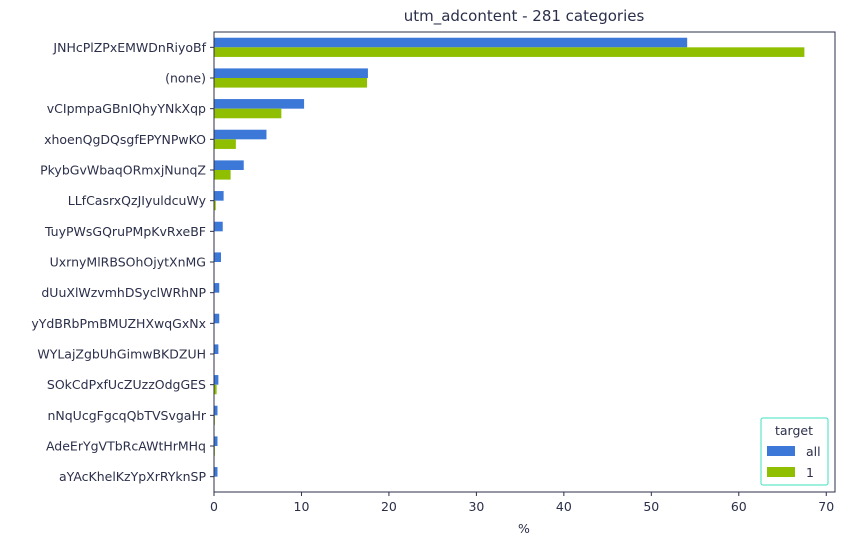 The height and width of the screenshot is (545, 845). I want to click on x-tick-label-7: 70, so click(826, 506).